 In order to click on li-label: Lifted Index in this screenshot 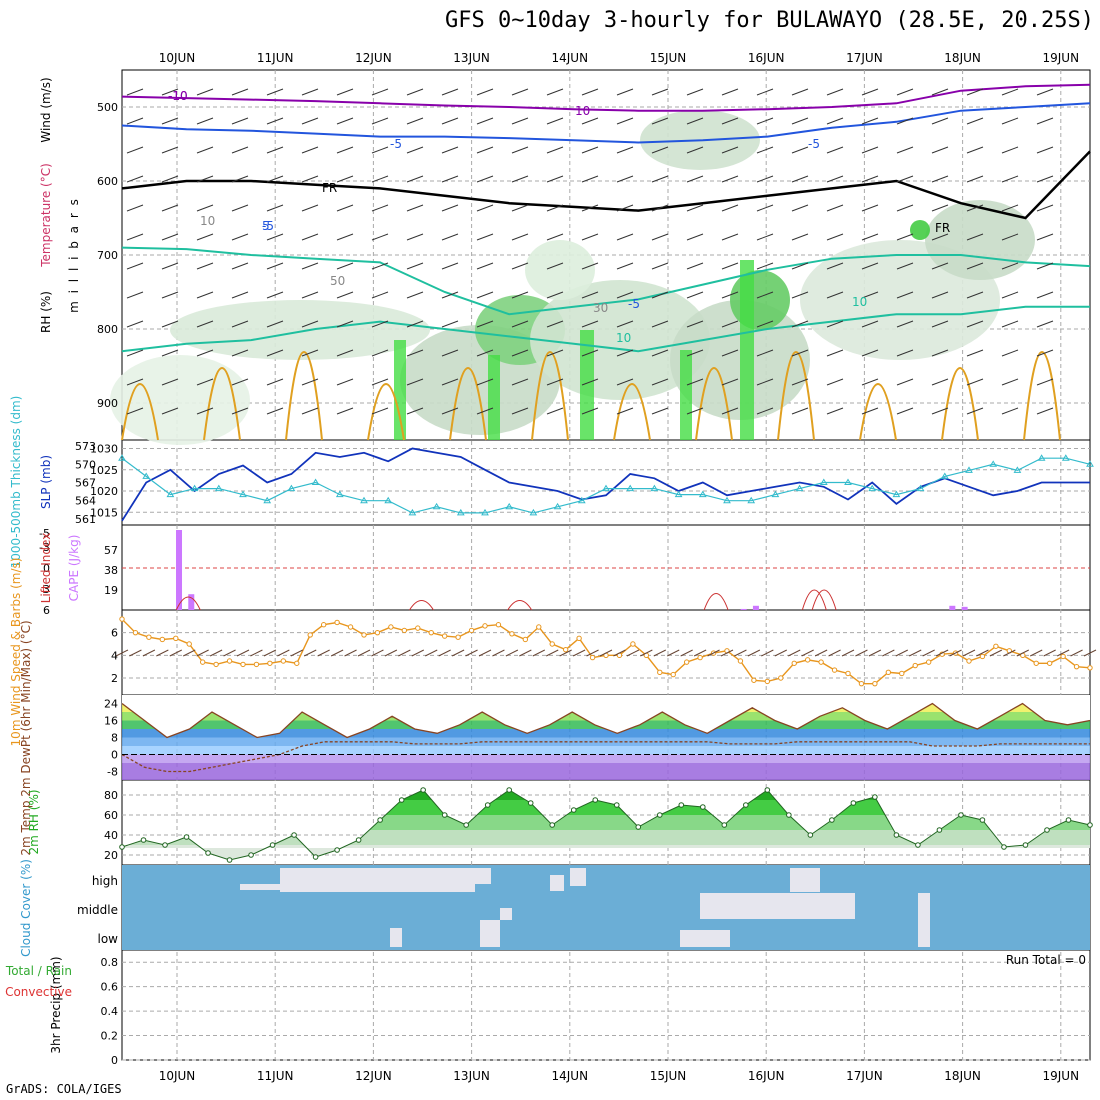, I will do `click(46, 568)`.